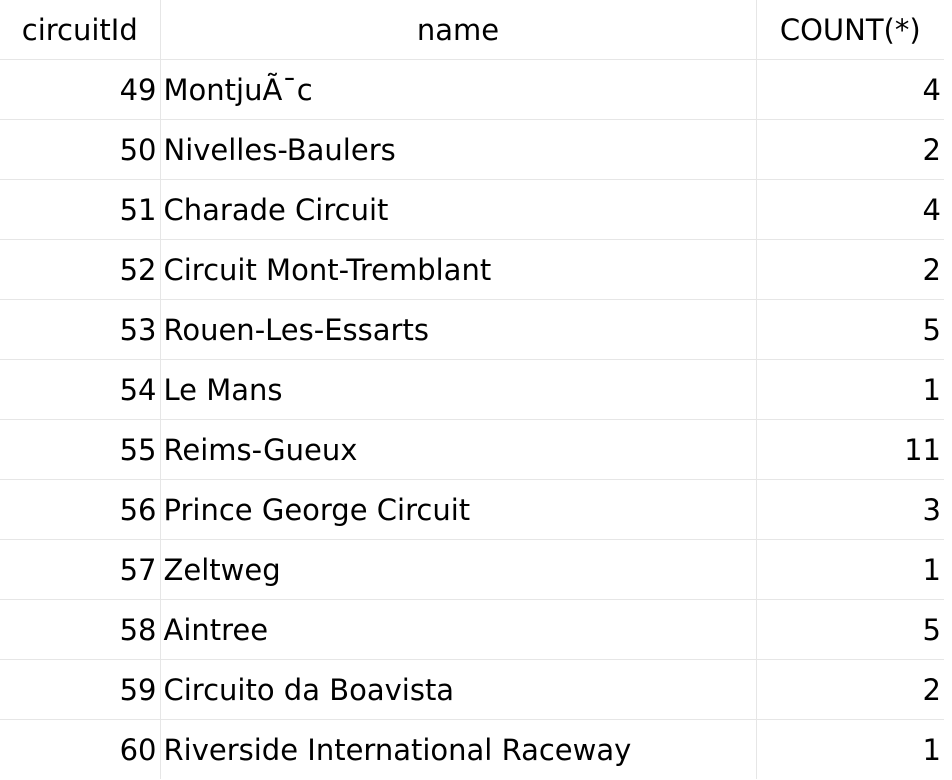 The width and height of the screenshot is (952, 780). What do you see at coordinates (458, 509) in the screenshot?
I see `cell-name: Prince George Circuit` at bounding box center [458, 509].